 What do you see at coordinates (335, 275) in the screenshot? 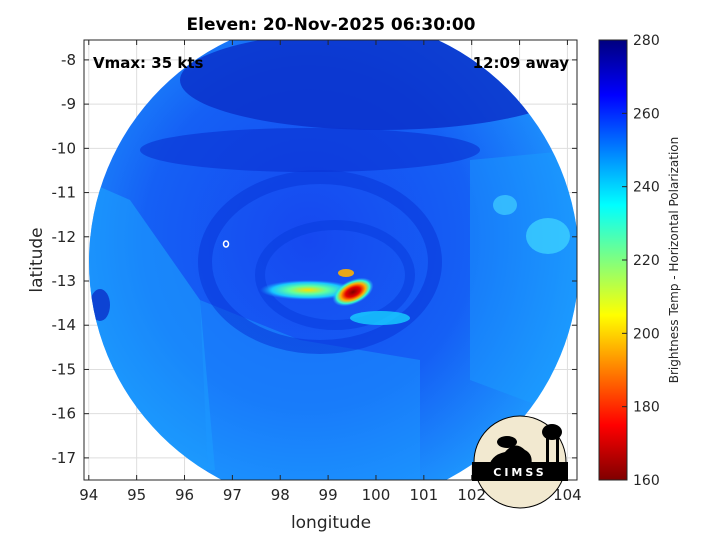
I see `spiral-band-inner` at bounding box center [335, 275].